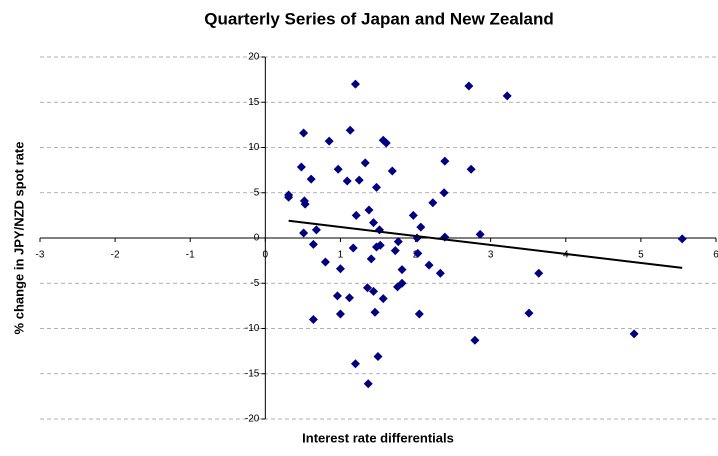  I want to click on x-axis-label: Interest rate differentials, so click(378, 437).